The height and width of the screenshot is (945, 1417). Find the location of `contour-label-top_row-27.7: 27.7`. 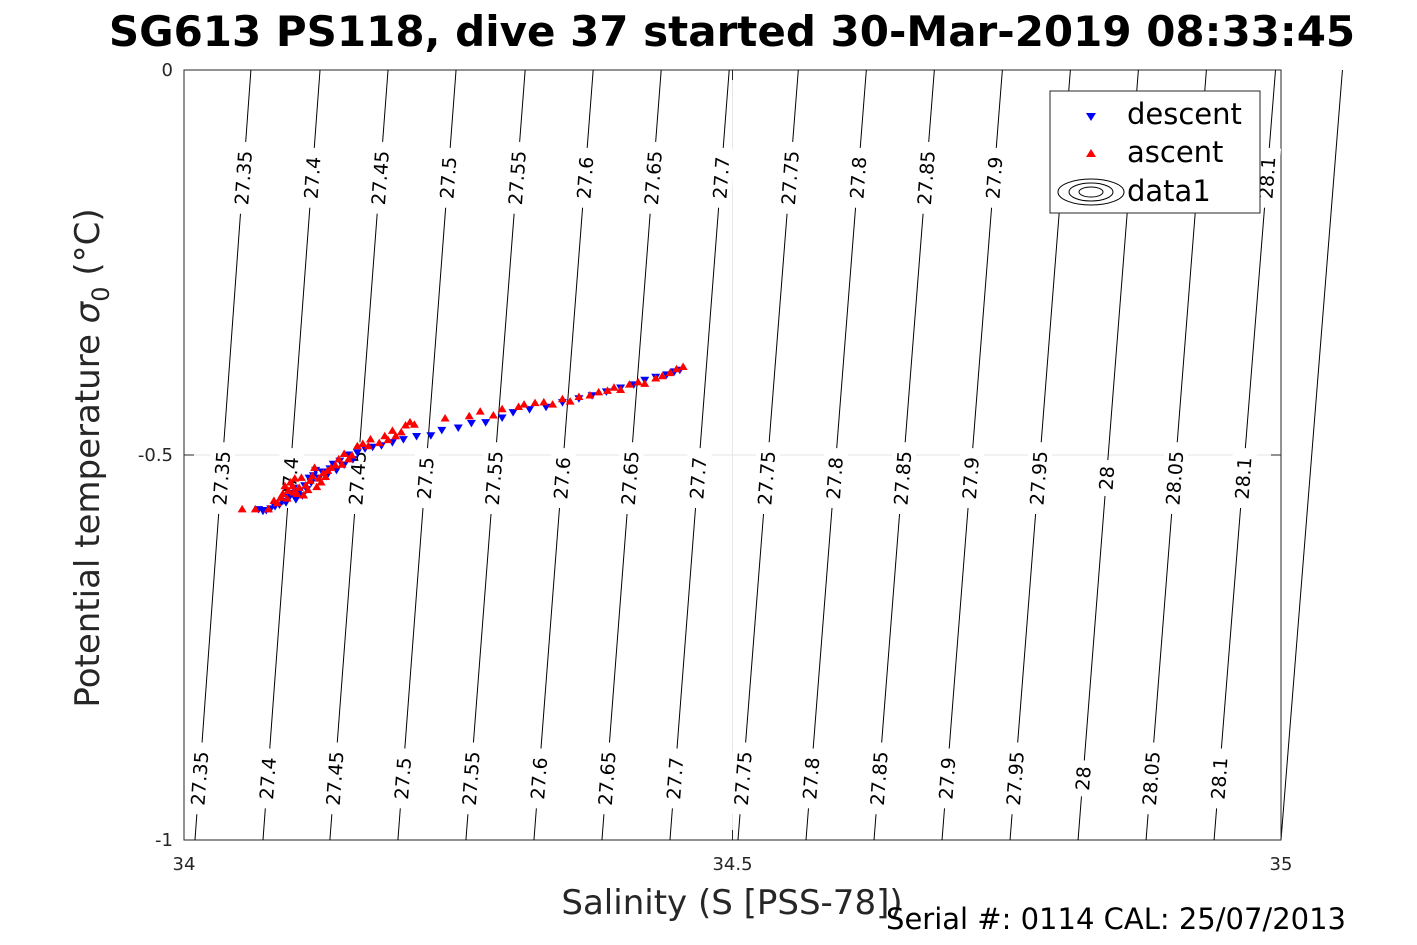

contour-label-top_row-27.7: 27.7 is located at coordinates (721, 178).